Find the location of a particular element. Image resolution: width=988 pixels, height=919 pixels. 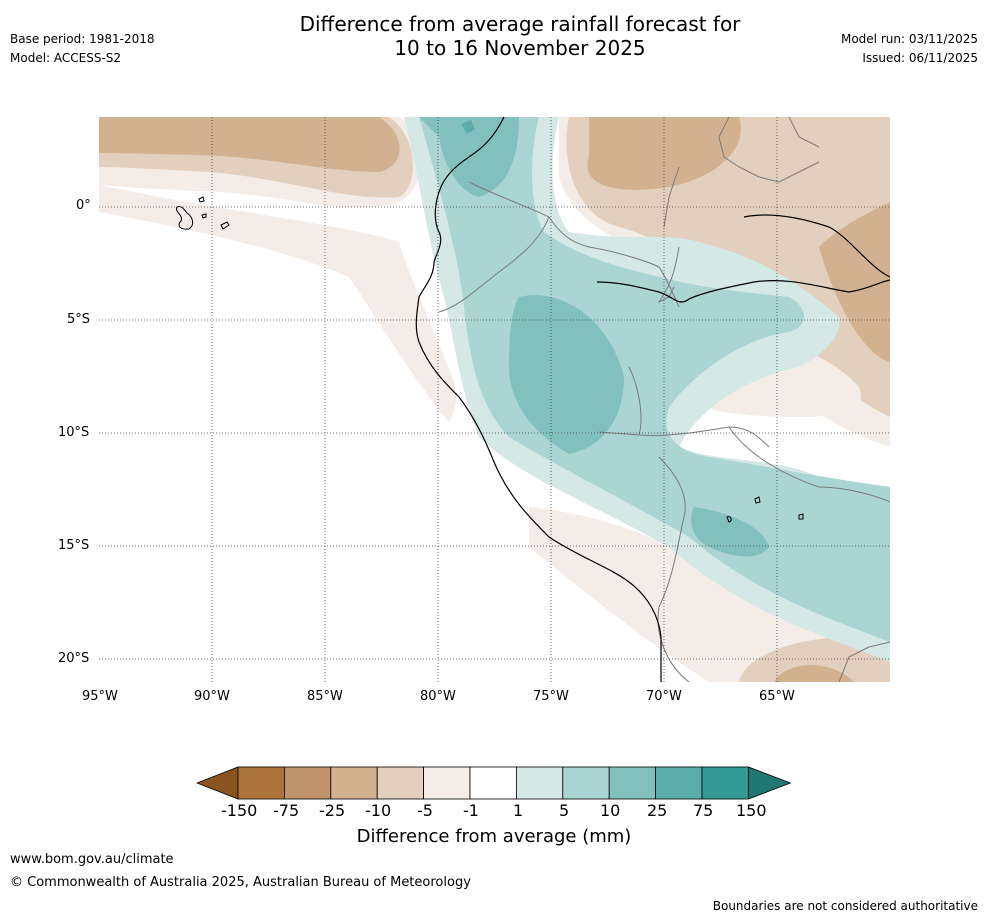

colorbar-label: Difference from average (mm) is located at coordinates (494, 836).